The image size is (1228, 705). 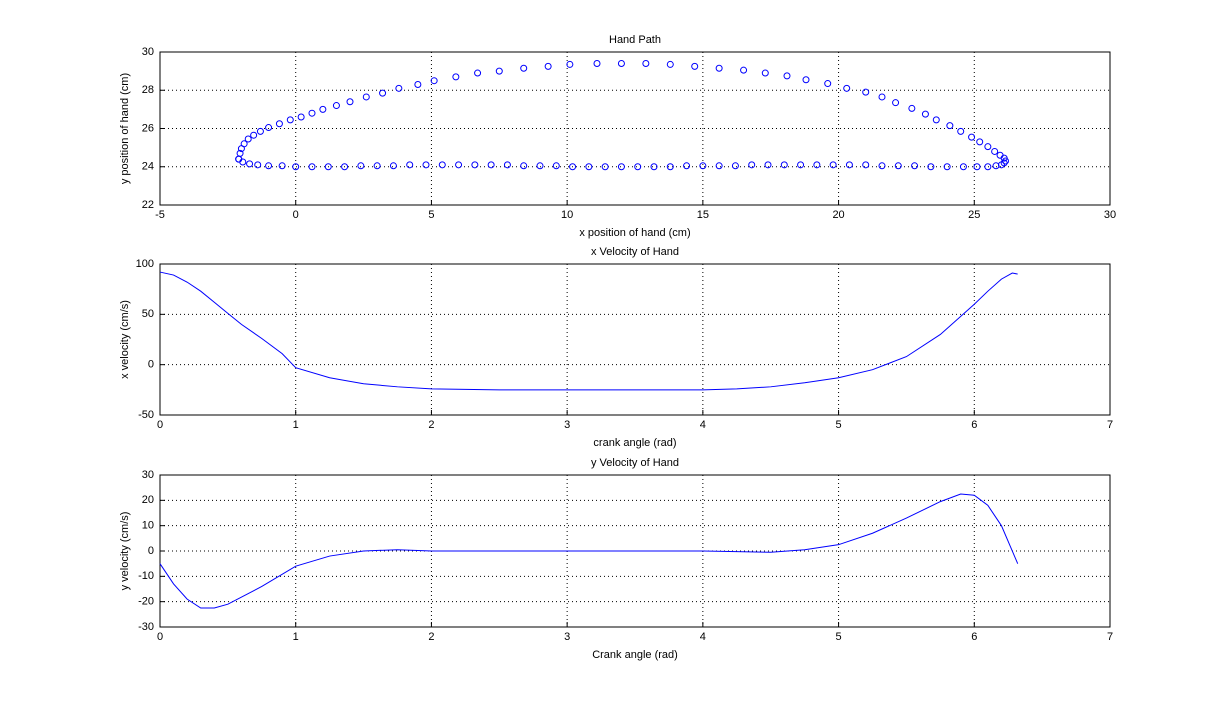 What do you see at coordinates (839, 637) in the screenshot?
I see `x-tick-label: 5` at bounding box center [839, 637].